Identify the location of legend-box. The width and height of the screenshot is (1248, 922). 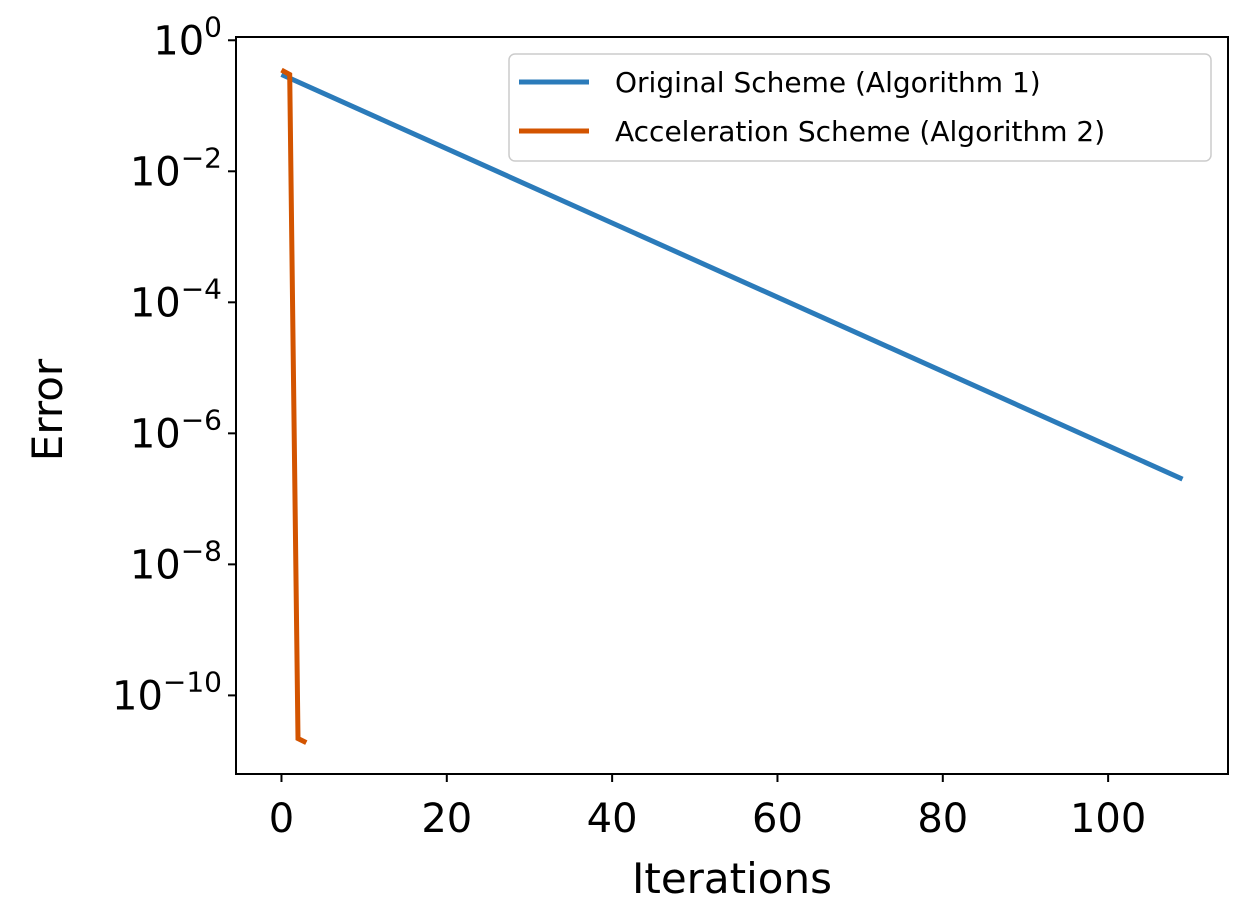
(860, 107).